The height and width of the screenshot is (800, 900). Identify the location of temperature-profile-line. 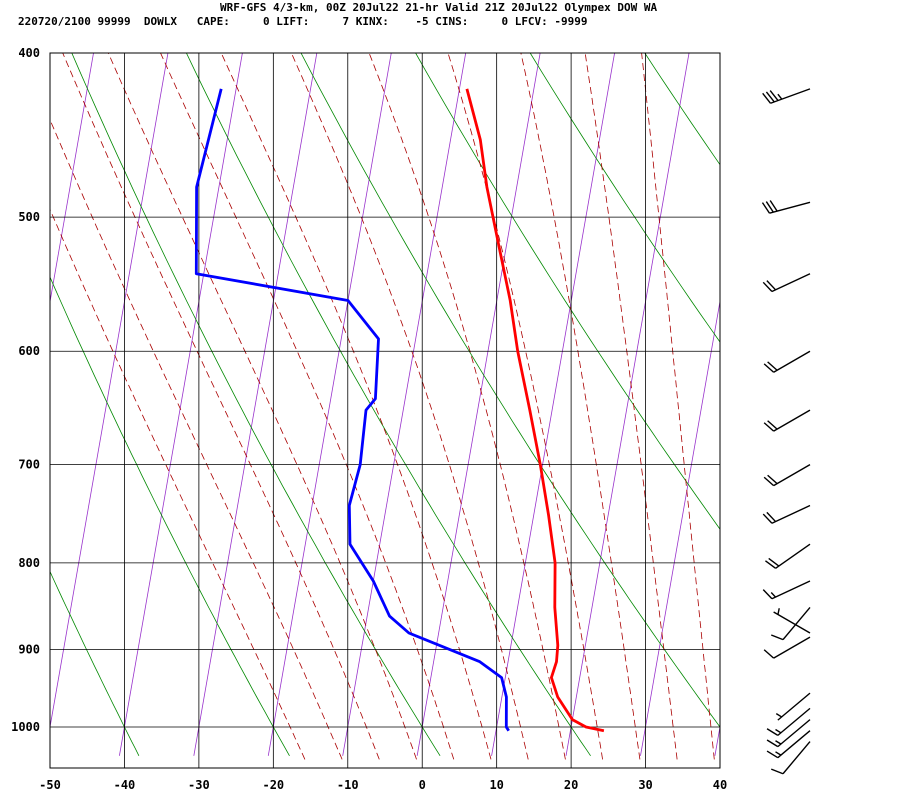
(535, 410).